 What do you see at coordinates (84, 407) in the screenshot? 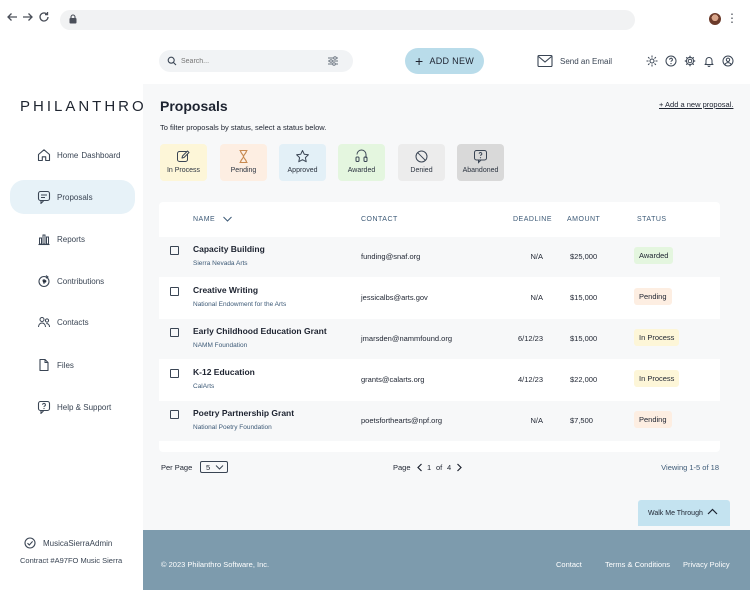
I see `sidebar-item-label: Help & Support` at bounding box center [84, 407].